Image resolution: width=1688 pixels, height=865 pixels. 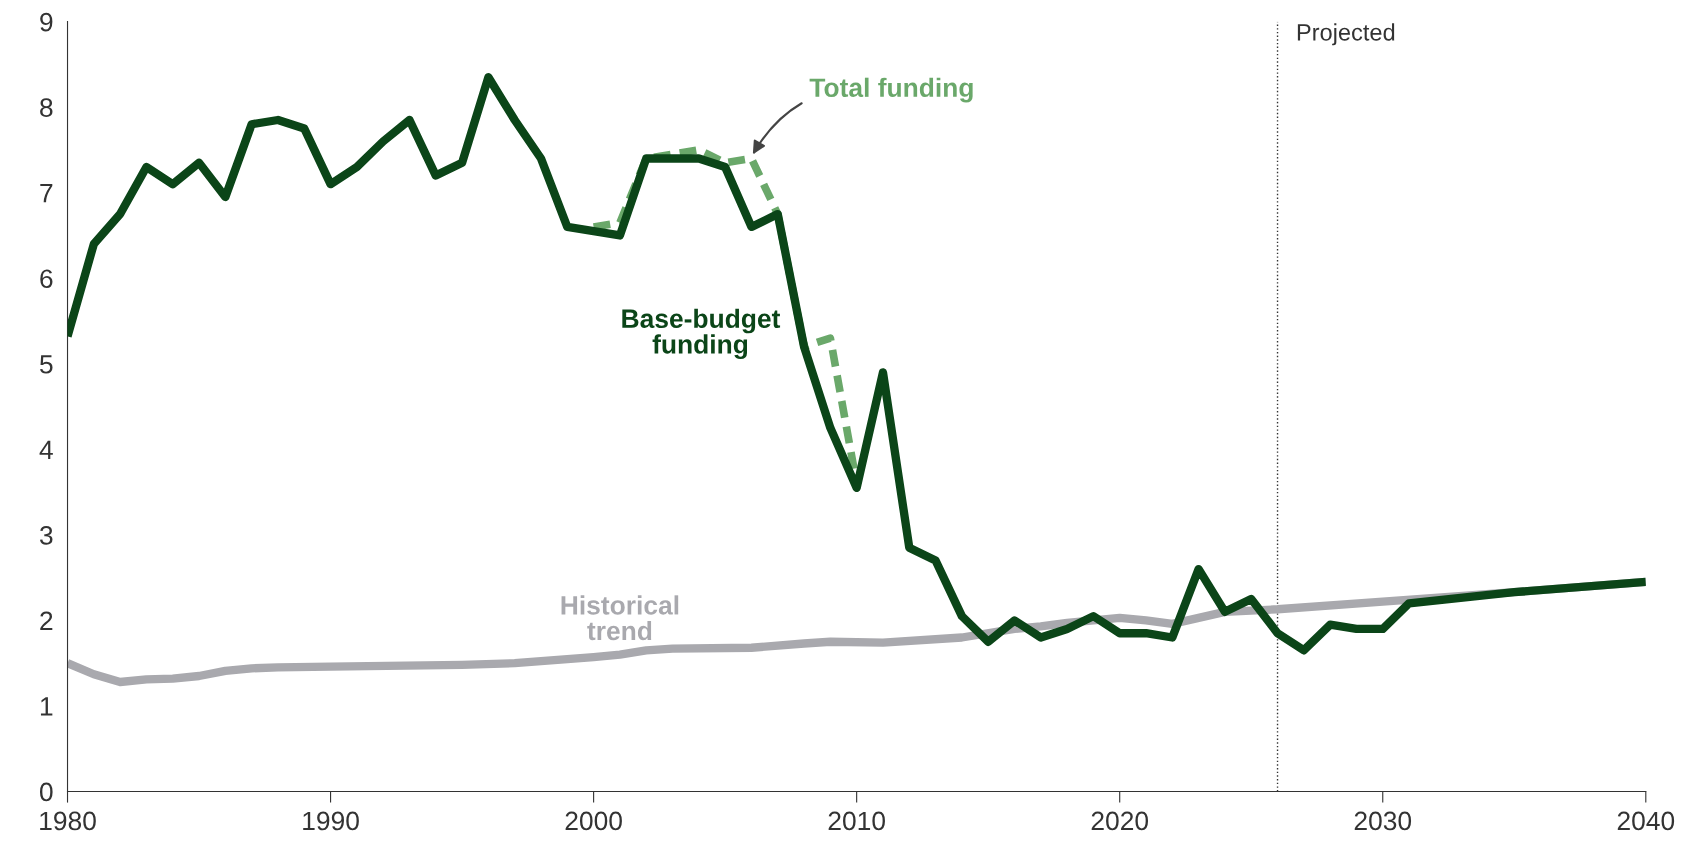 I want to click on x-tick-label: 2040, so click(x=1646, y=821).